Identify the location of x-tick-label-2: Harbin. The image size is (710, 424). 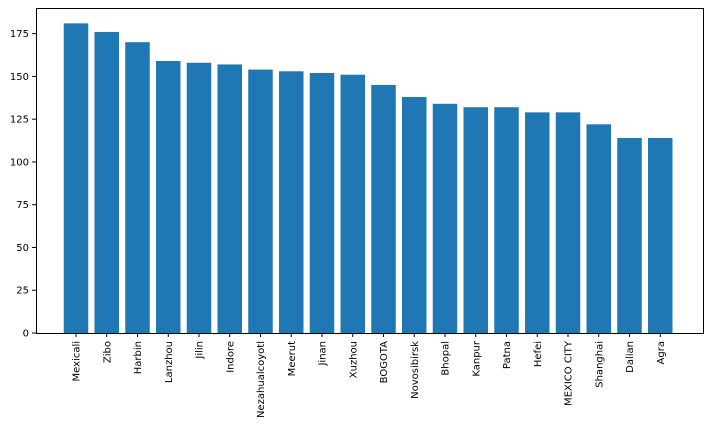
(138, 357).